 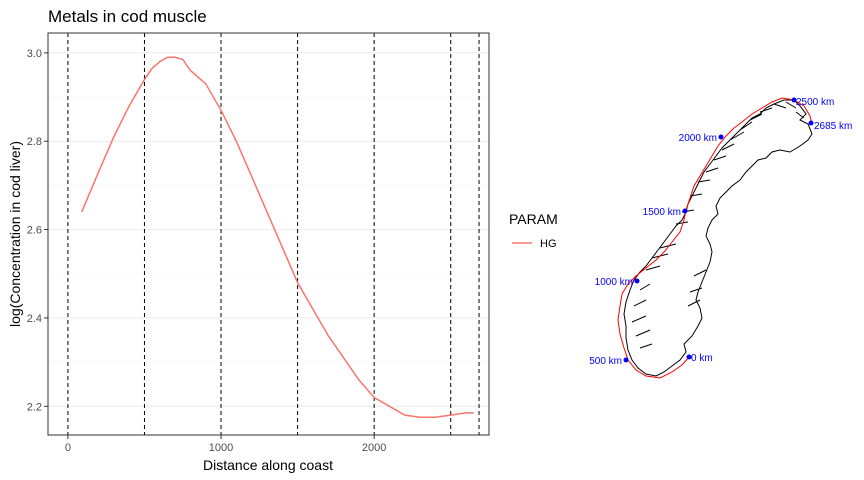 What do you see at coordinates (685, 211) in the screenshot?
I see `map-marker-1500-km` at bounding box center [685, 211].